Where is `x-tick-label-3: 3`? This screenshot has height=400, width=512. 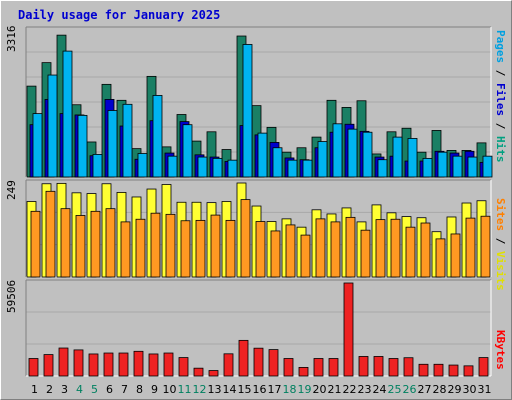 x-tick-label-3: 3 is located at coordinates (64, 389).